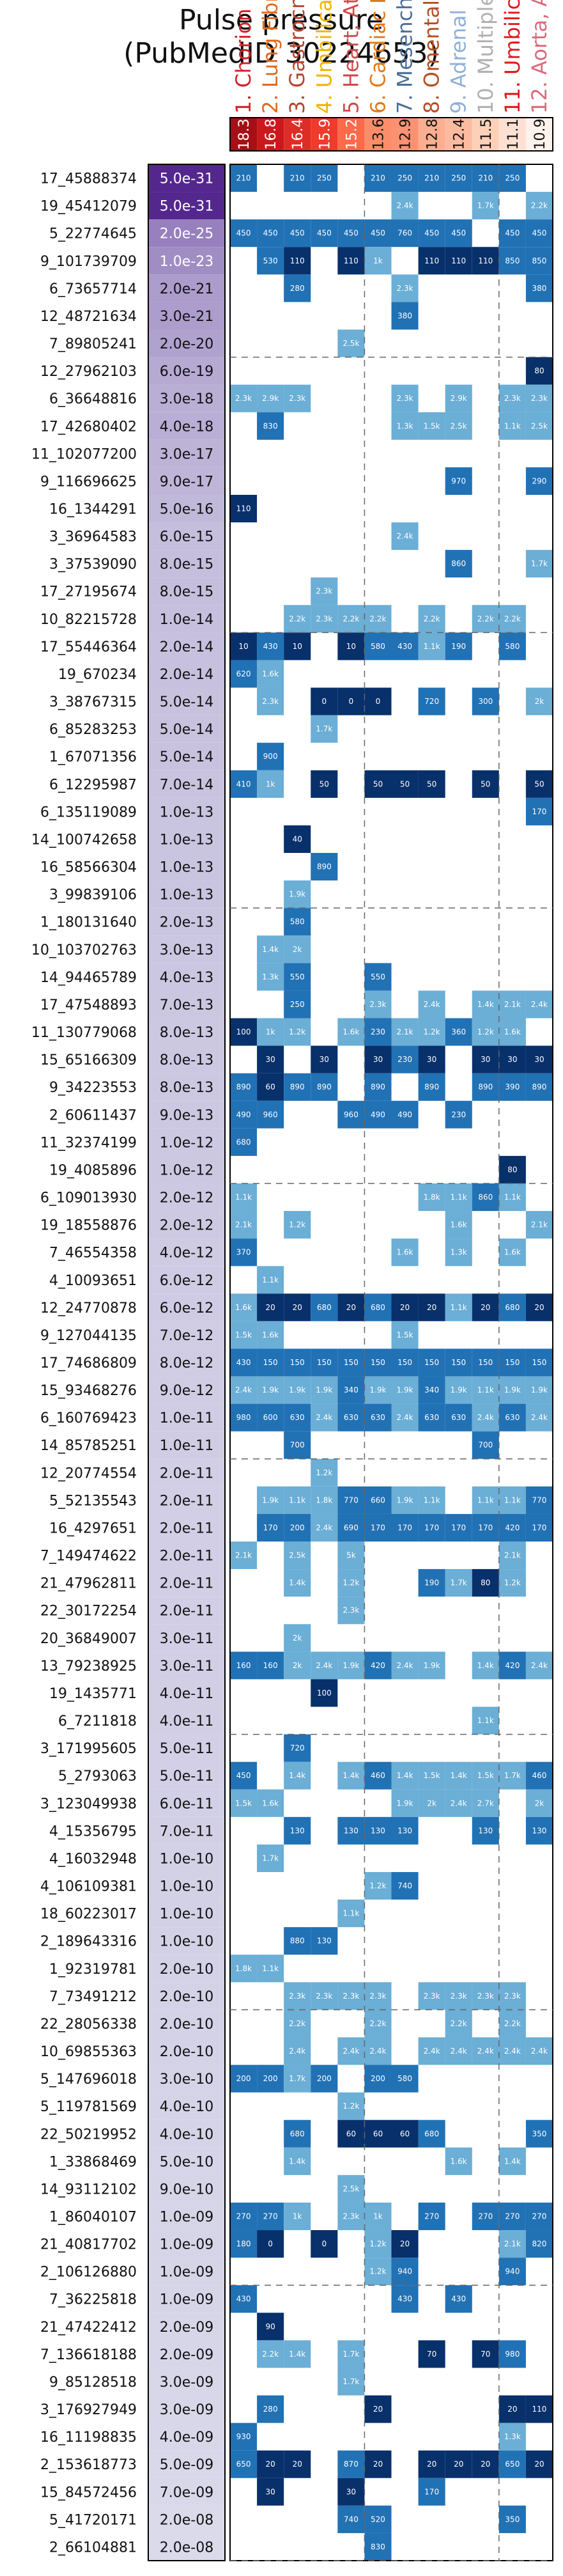  What do you see at coordinates (432, 1197) in the screenshot?
I see `cell-value: 1.8k` at bounding box center [432, 1197].